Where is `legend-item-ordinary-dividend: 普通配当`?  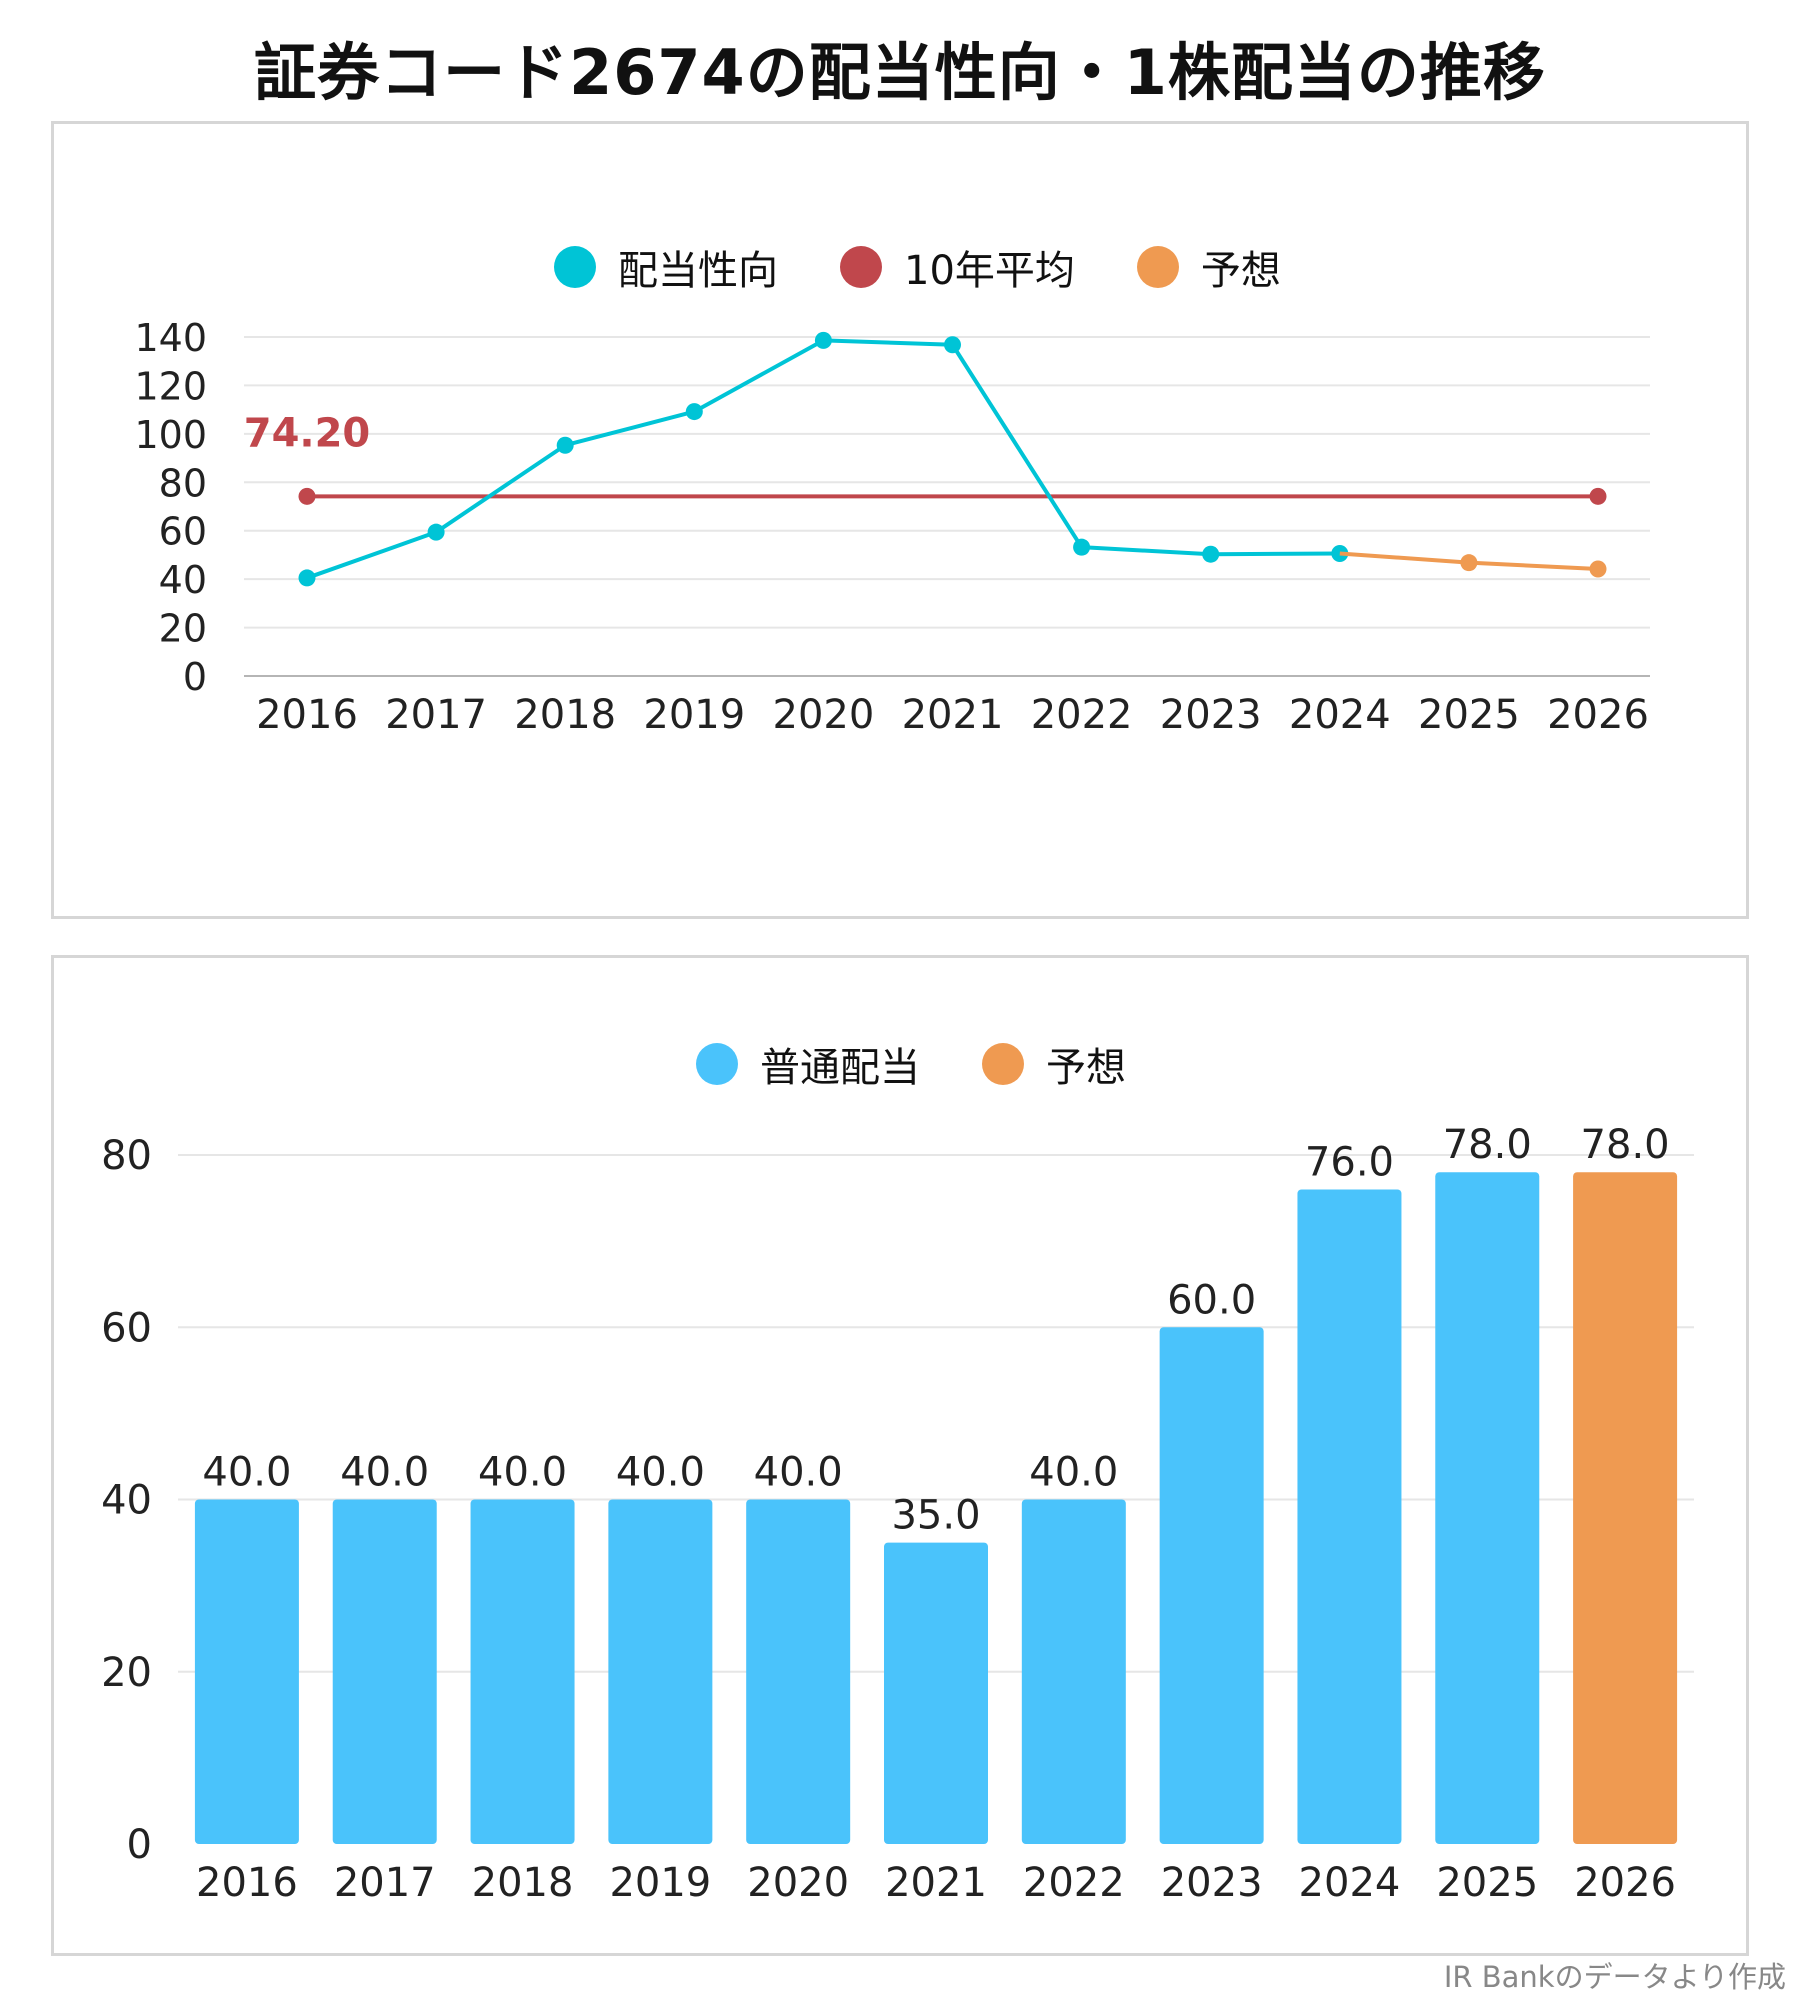 legend-item-ordinary-dividend: 普通配当 is located at coordinates (808, 1064).